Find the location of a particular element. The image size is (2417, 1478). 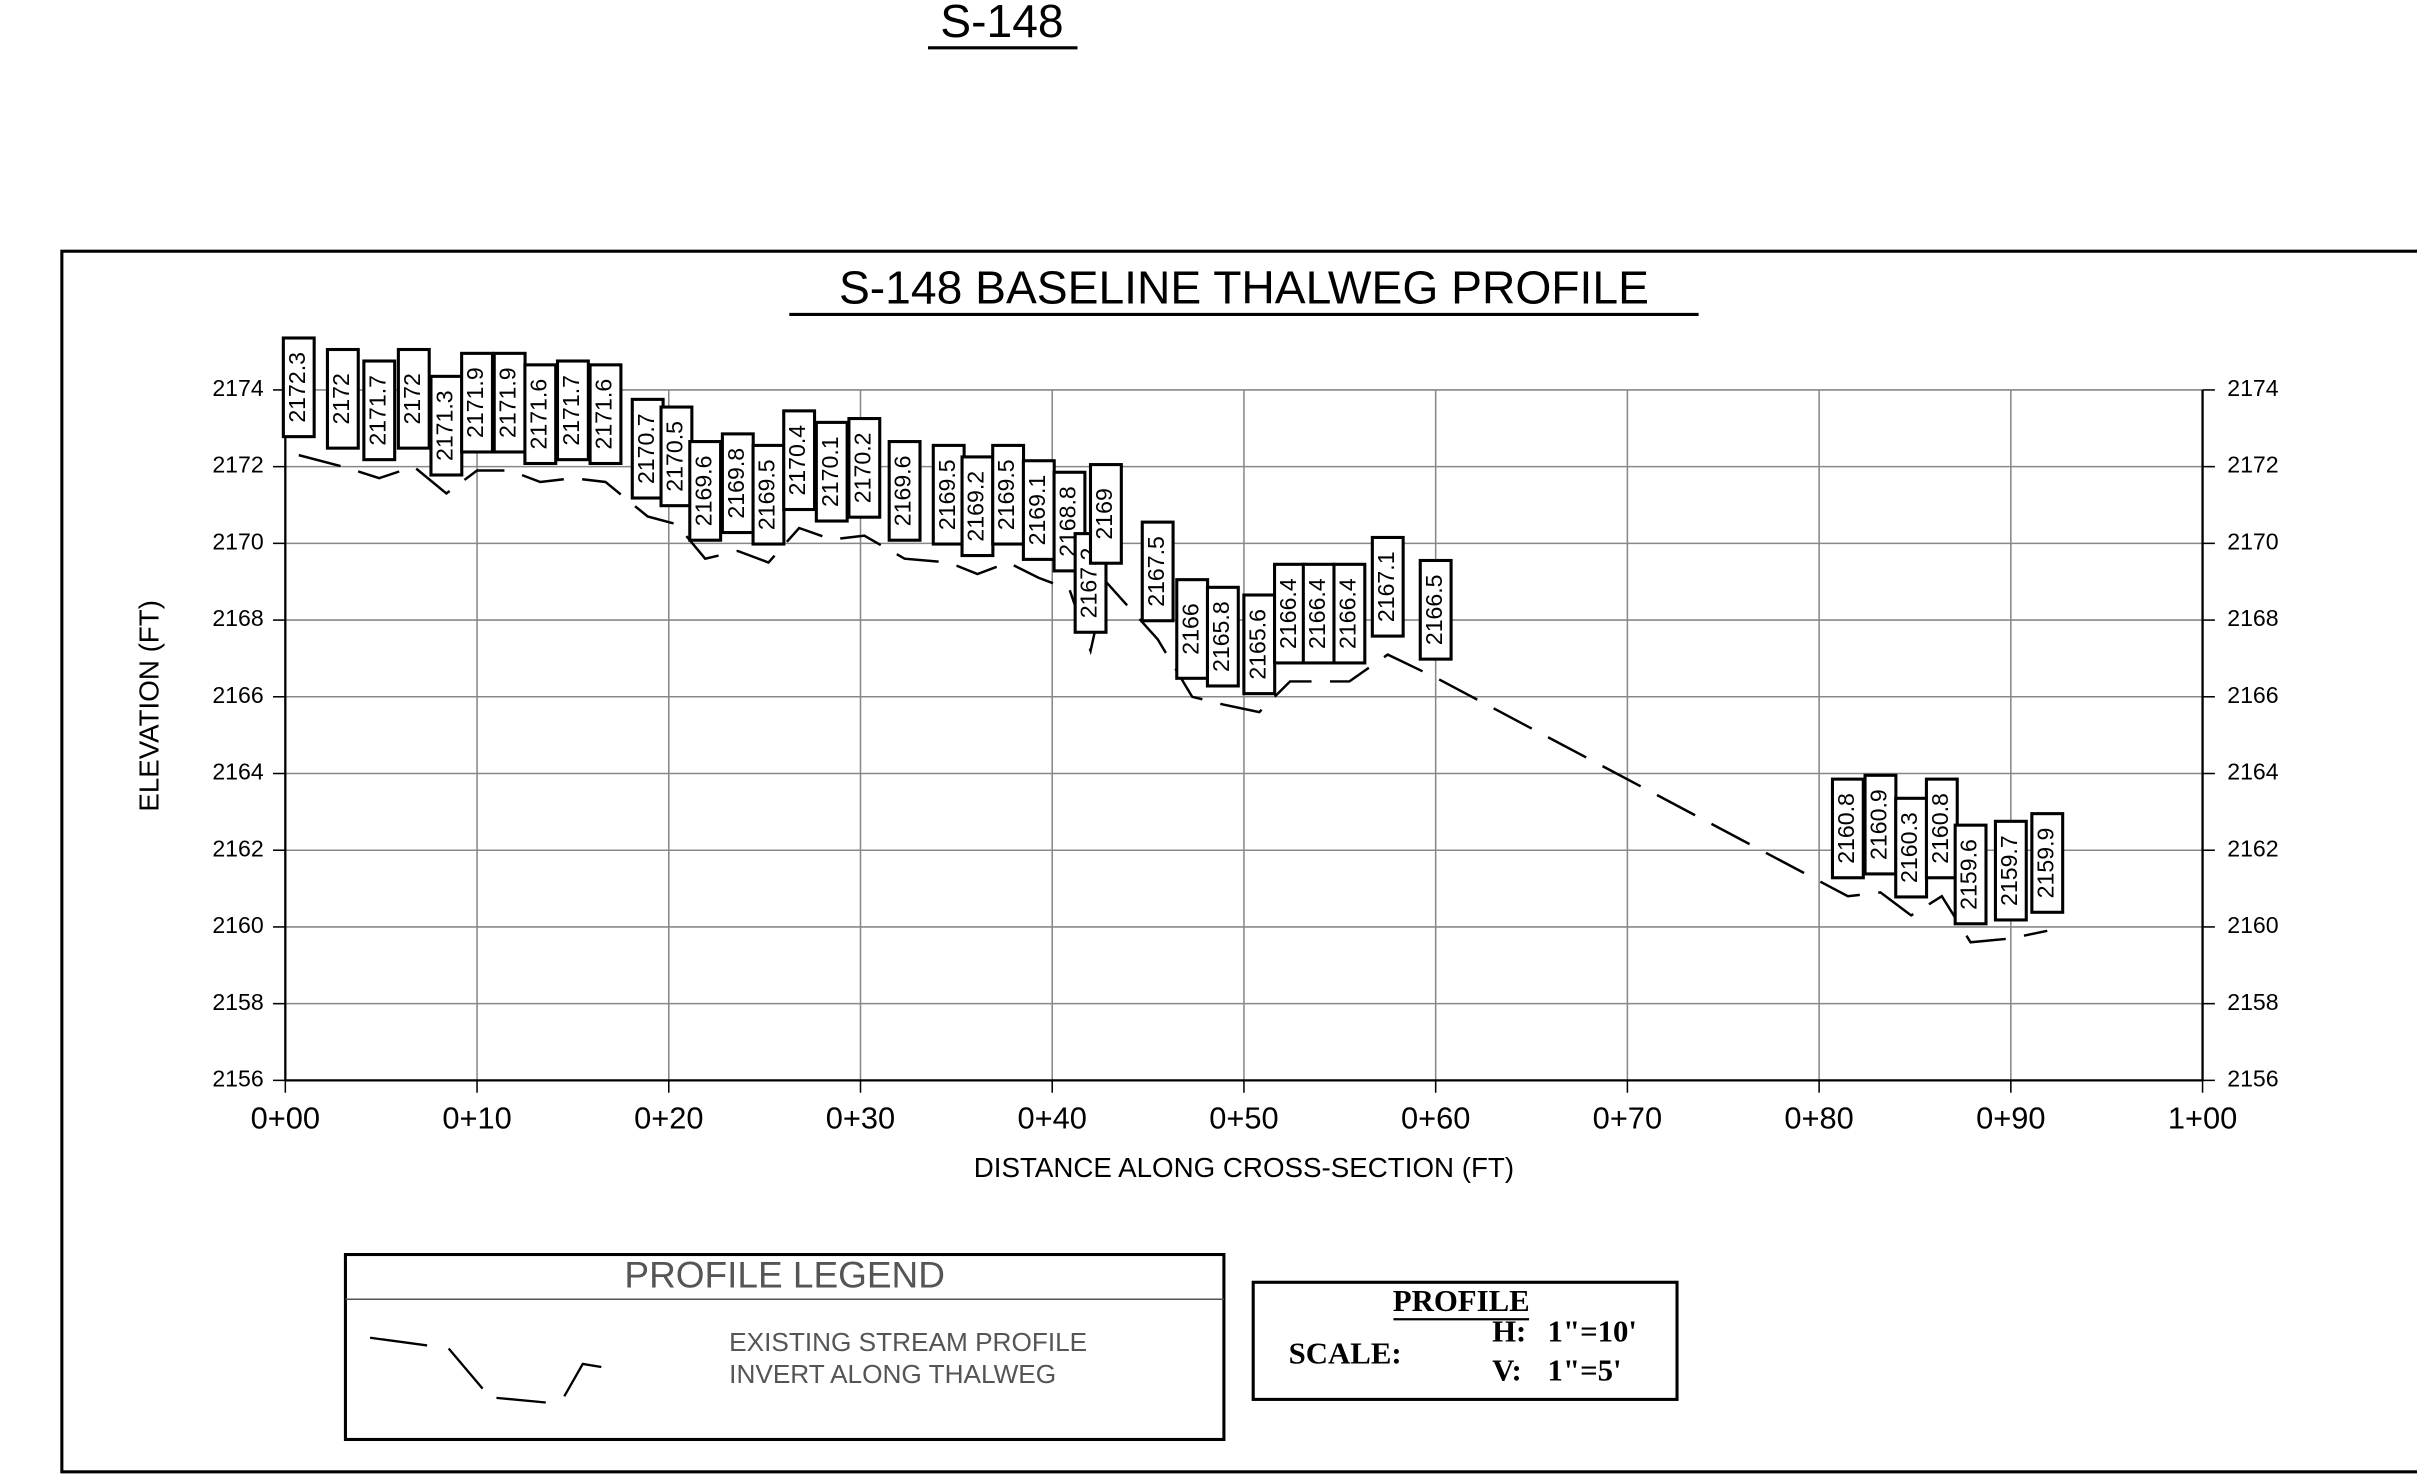

scale-h-label: H: is located at coordinates (1509, 1332).